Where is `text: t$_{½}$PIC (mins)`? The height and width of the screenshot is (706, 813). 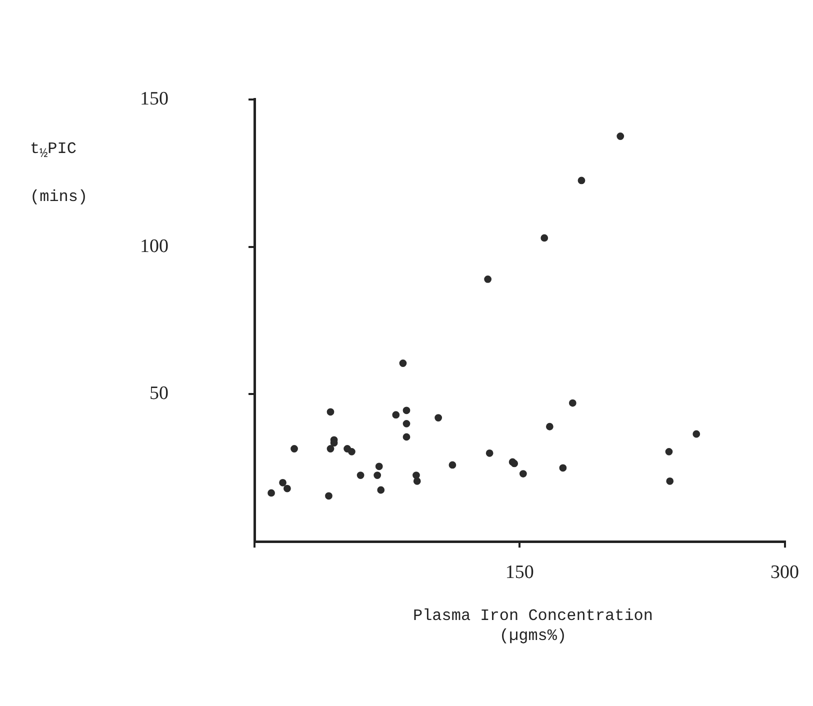 text: t$_{½}$PIC (mins) is located at coordinates (59, 173).